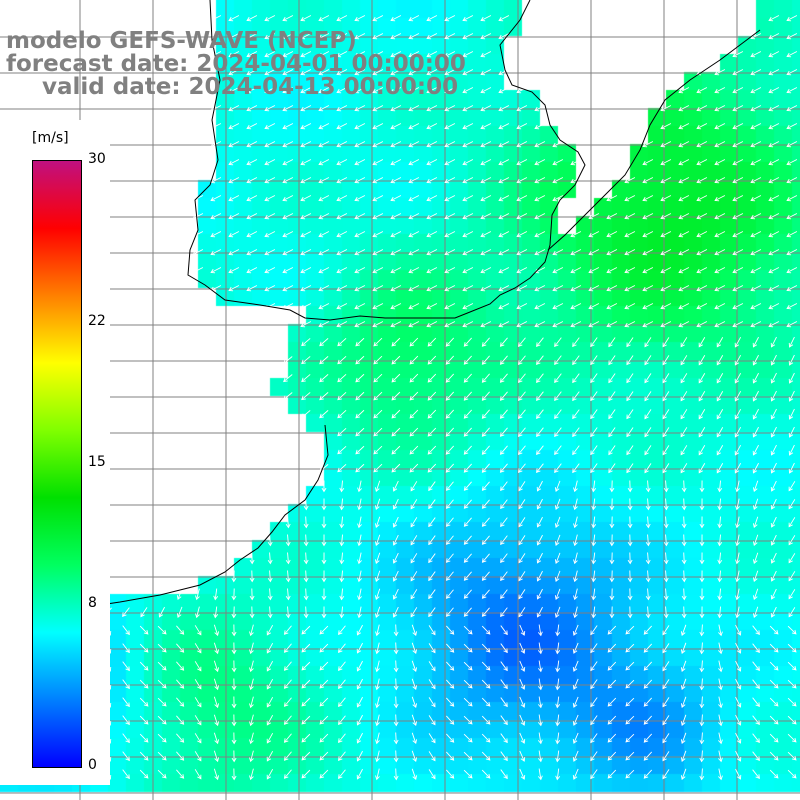  I want to click on colorbar-tick-label: 15, so click(97, 462).